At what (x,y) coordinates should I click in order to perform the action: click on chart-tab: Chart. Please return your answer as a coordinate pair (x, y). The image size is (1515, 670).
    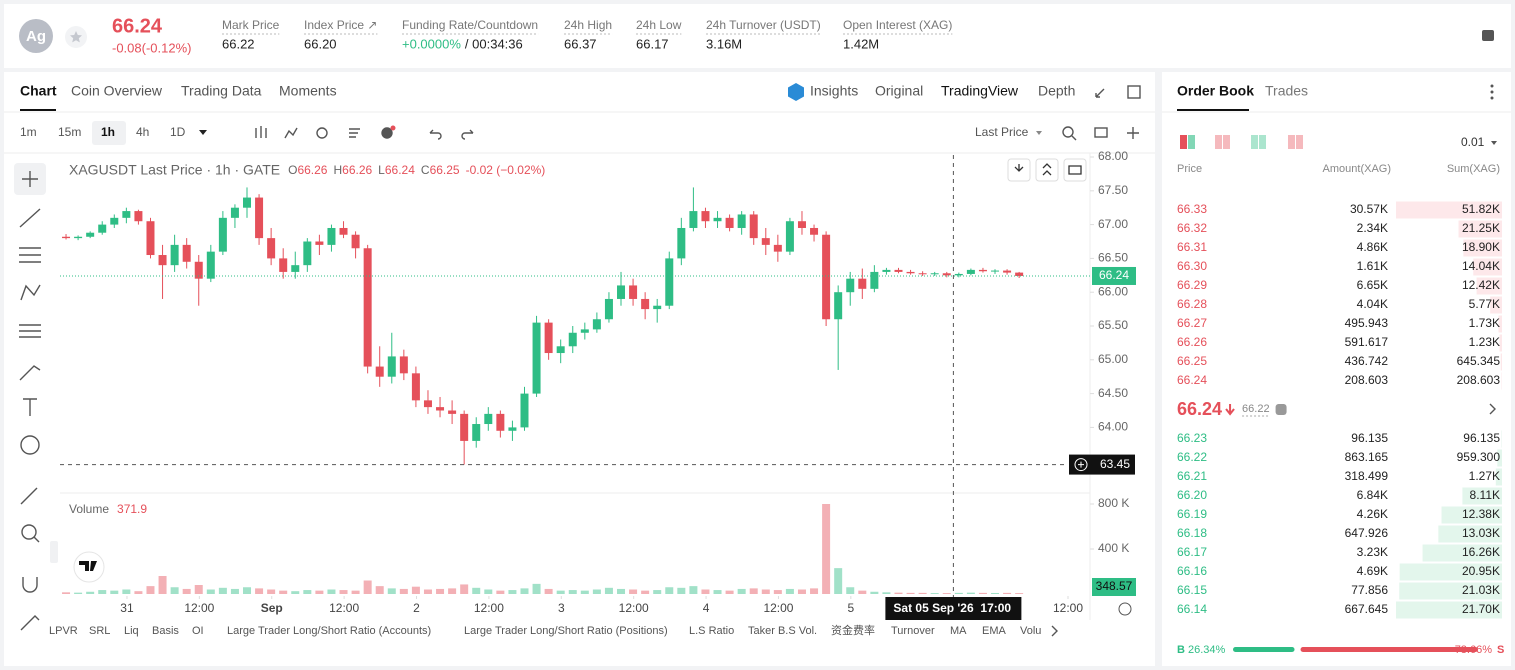
    Looking at the image, I should click on (38, 91).